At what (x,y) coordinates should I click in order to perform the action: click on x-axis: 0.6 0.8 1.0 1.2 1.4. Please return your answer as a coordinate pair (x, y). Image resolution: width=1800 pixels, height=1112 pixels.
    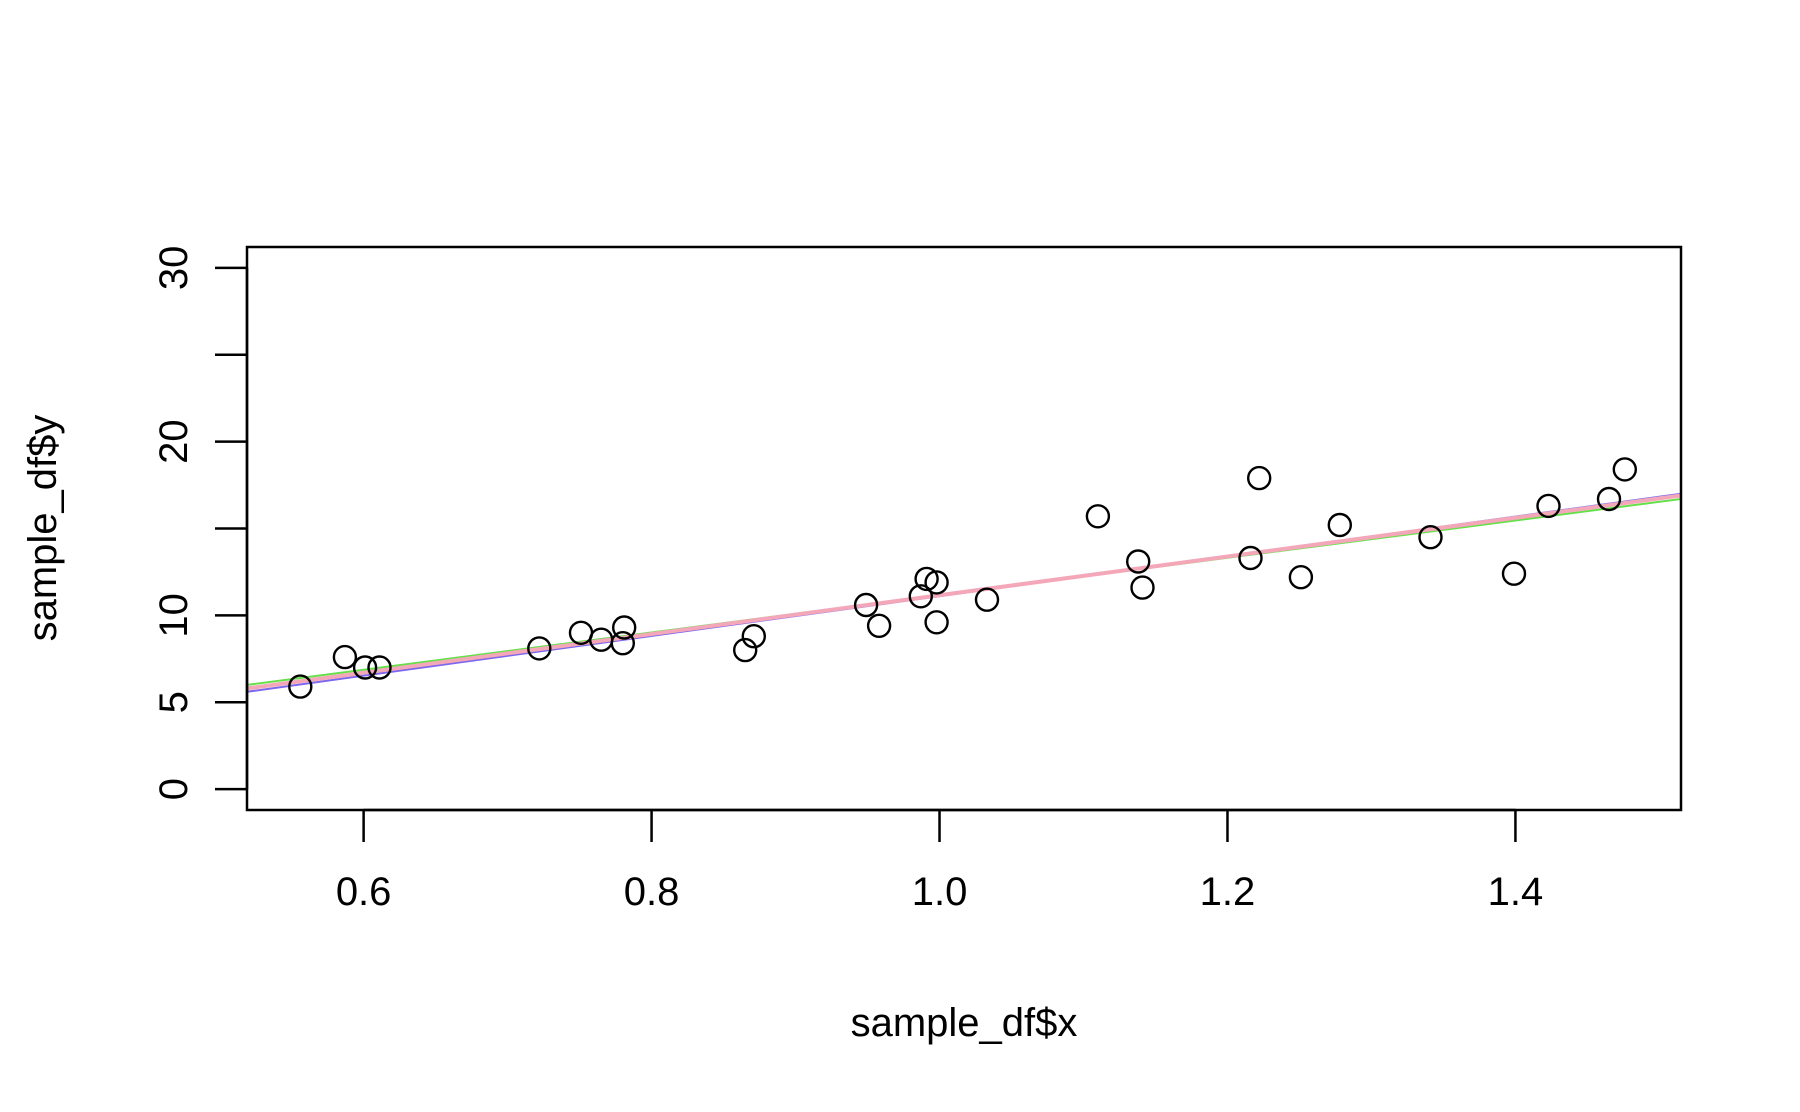
    Looking at the image, I should click on (940, 861).